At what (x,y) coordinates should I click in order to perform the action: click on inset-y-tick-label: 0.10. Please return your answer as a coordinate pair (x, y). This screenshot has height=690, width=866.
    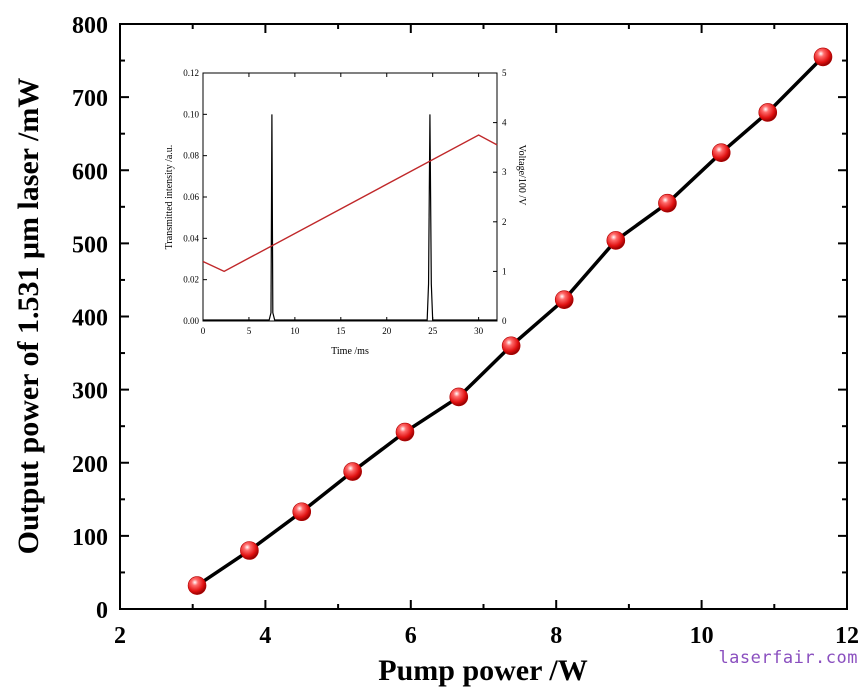
    Looking at the image, I should click on (191, 114).